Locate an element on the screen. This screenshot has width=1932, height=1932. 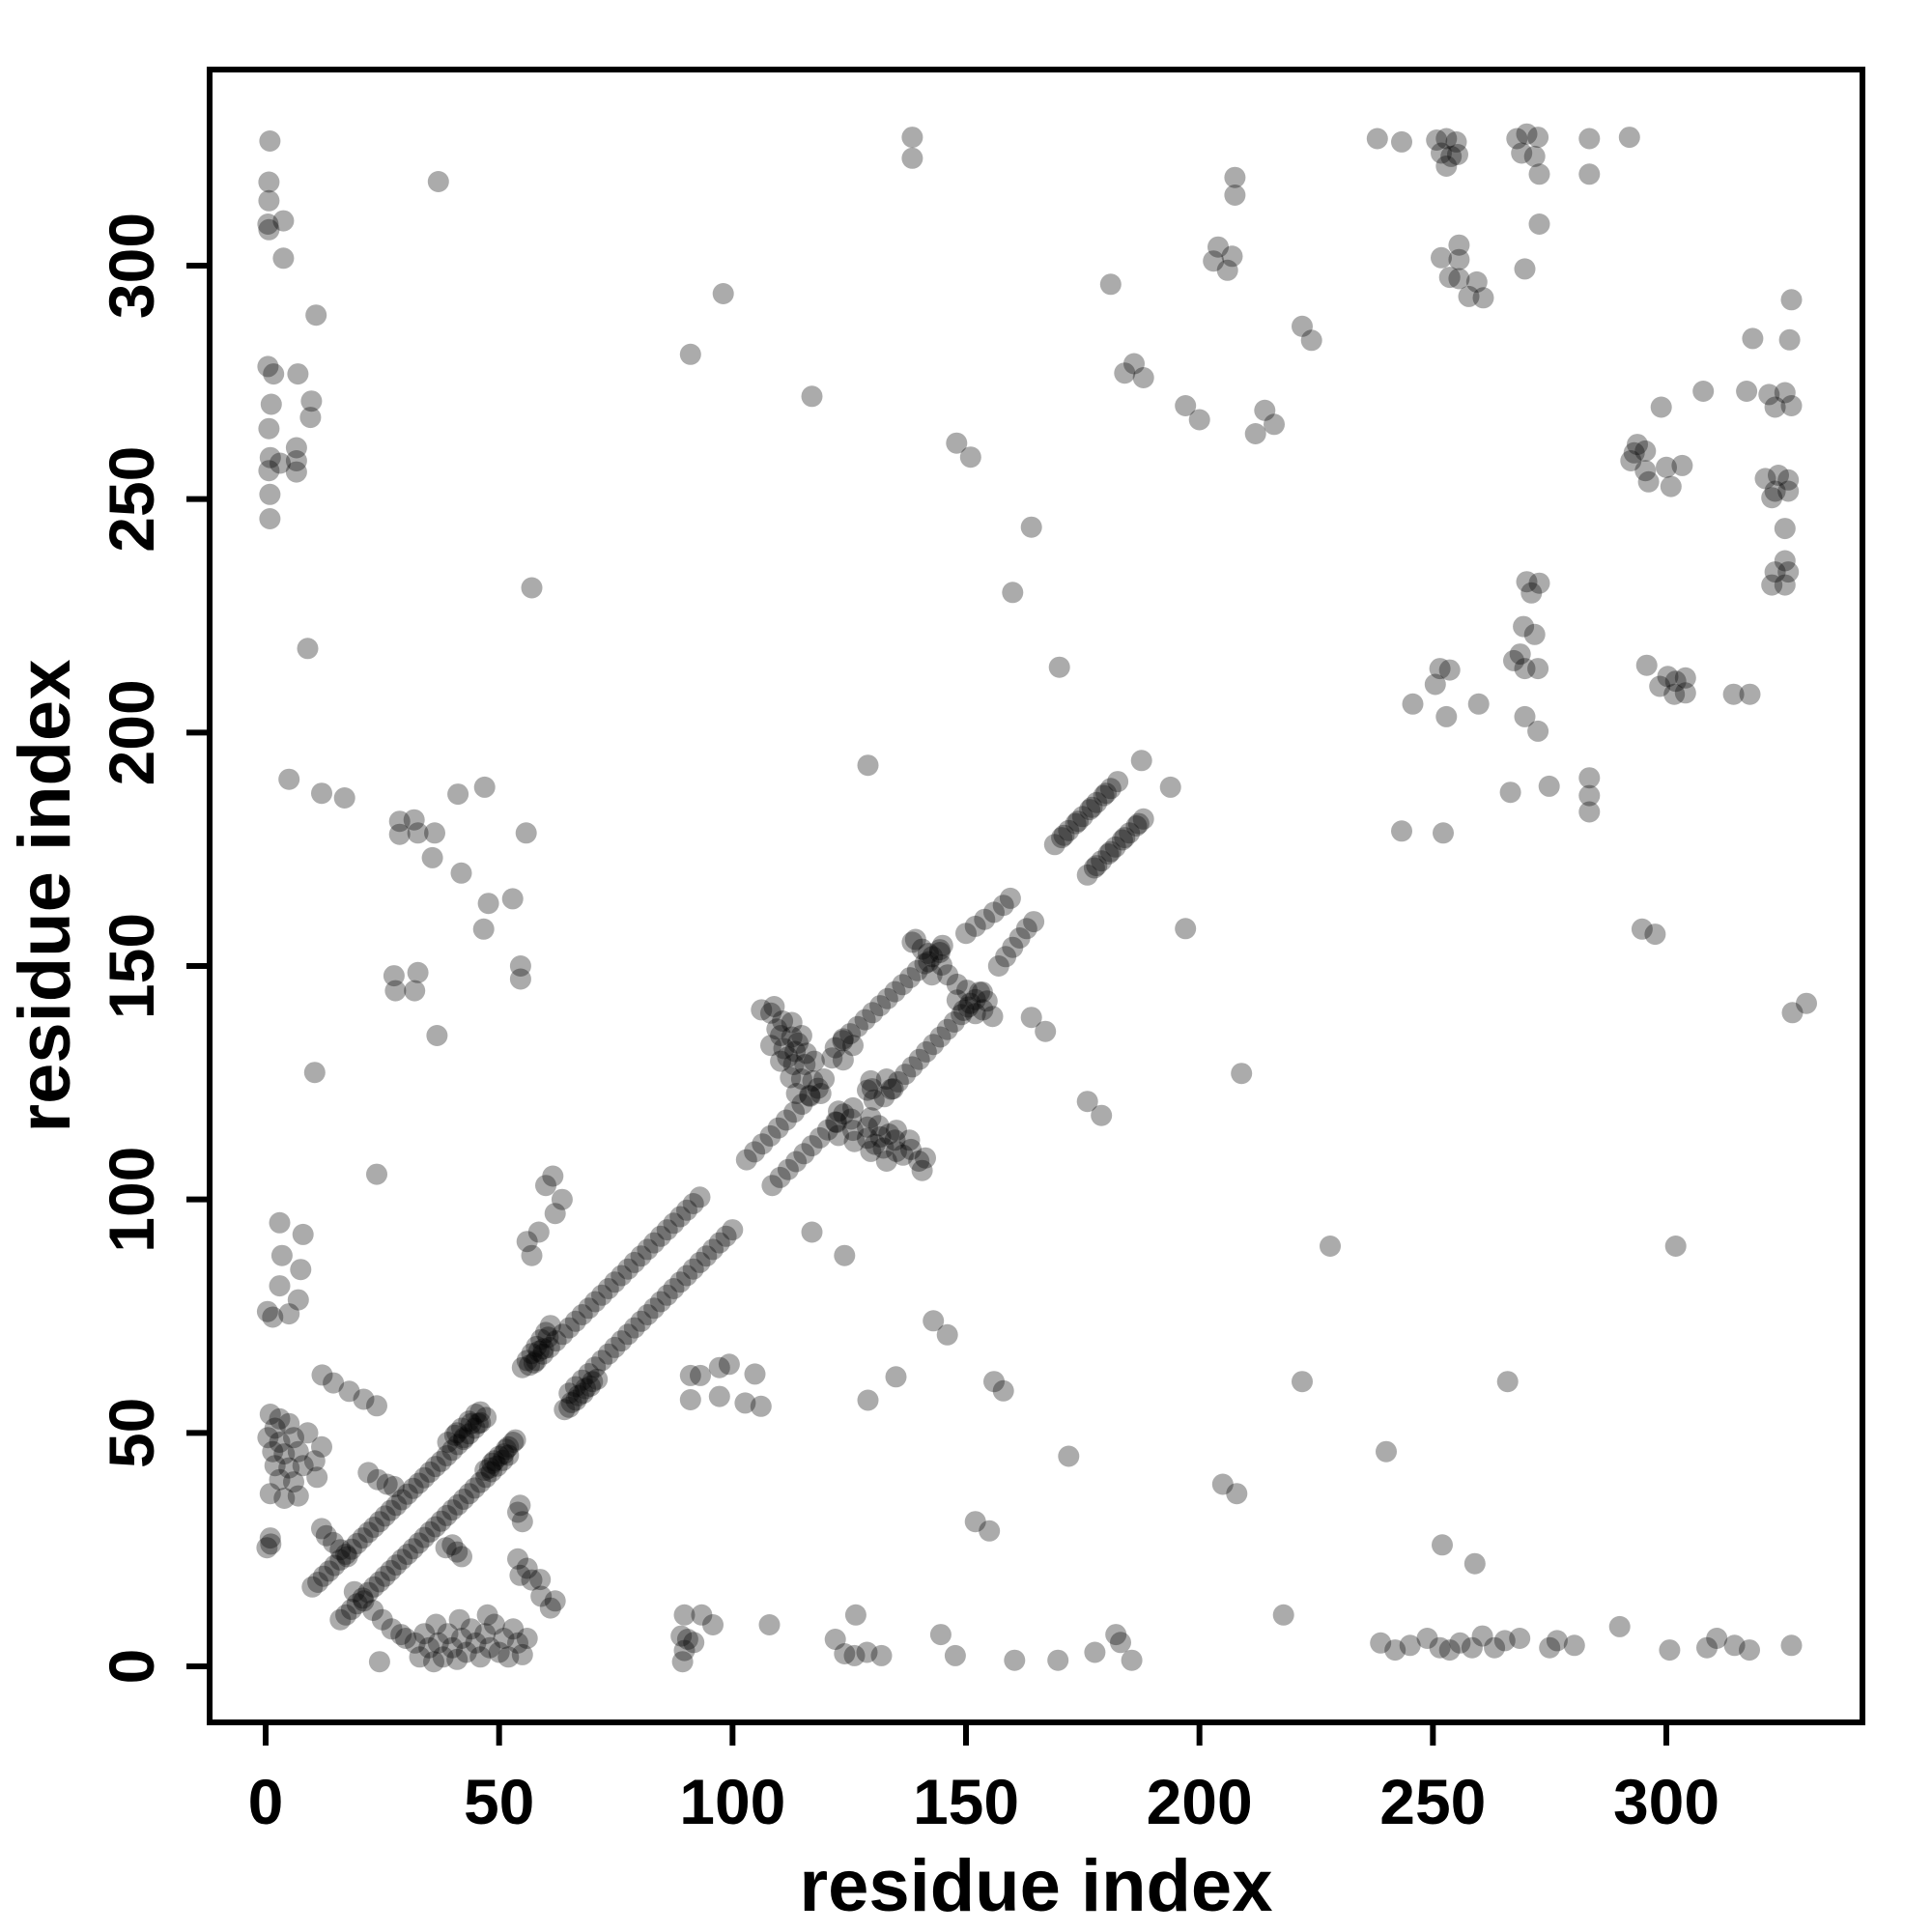
y-tick-label: 0 is located at coordinates (131, 1667).